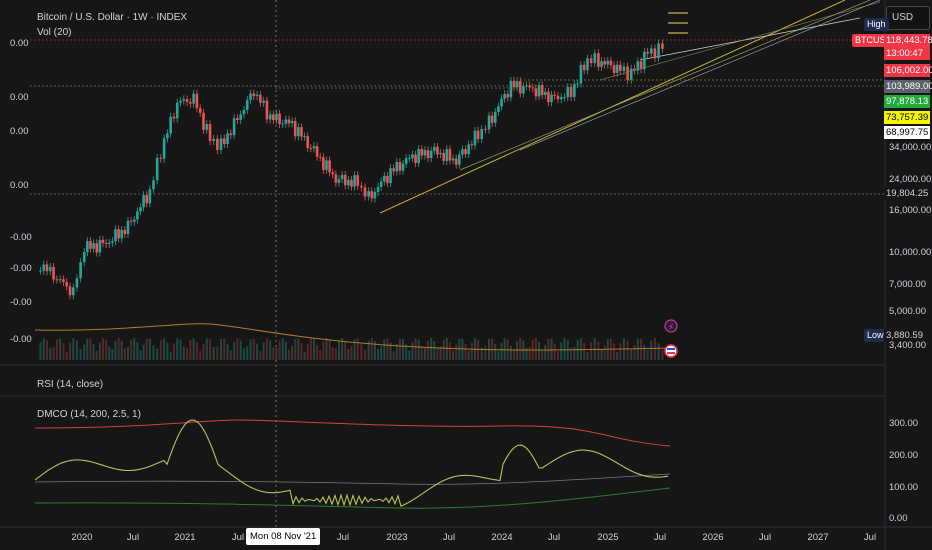 The height and width of the screenshot is (550, 932). Describe the element at coordinates (910, 252) in the screenshot. I see `price-axis-label: 10,000.00` at that location.